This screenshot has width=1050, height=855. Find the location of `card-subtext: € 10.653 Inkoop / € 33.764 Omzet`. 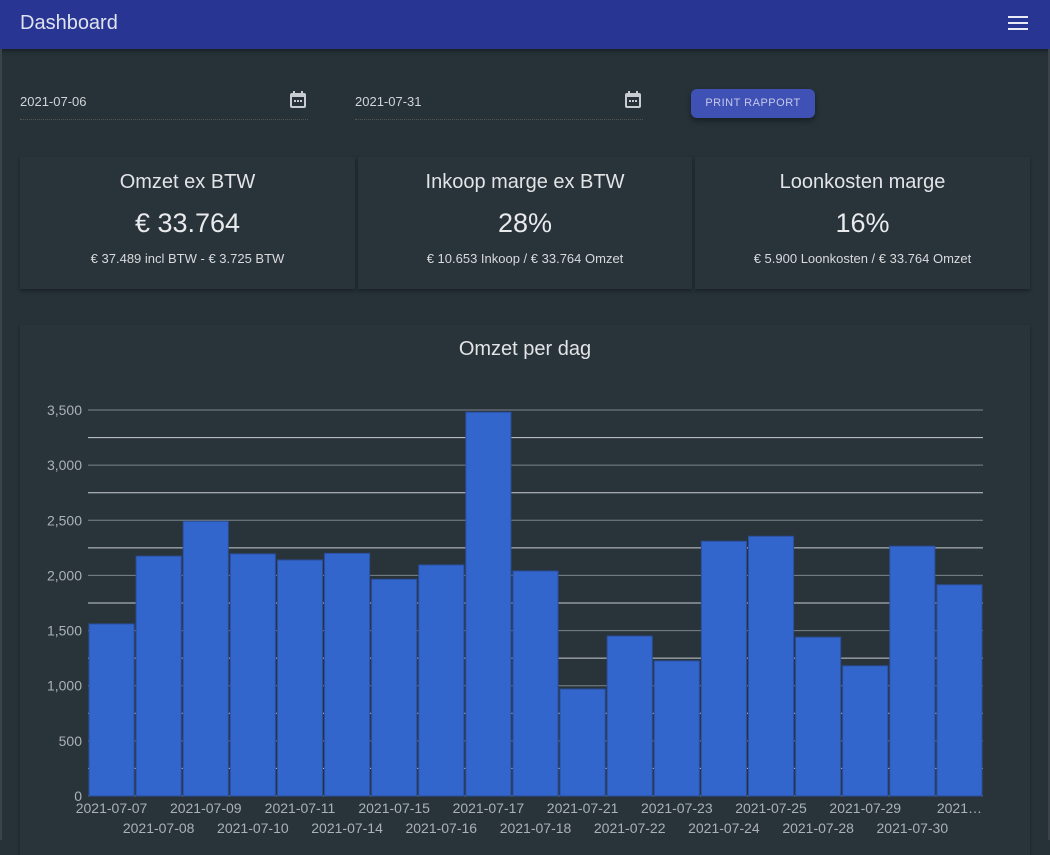

card-subtext: € 10.653 Inkoop / € 33.764 Omzet is located at coordinates (525, 258).